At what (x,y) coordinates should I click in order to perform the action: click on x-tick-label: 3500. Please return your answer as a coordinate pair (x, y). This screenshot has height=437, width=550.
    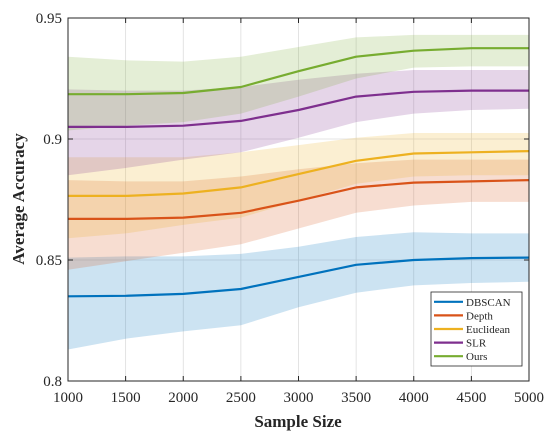
    Looking at the image, I should click on (356, 398).